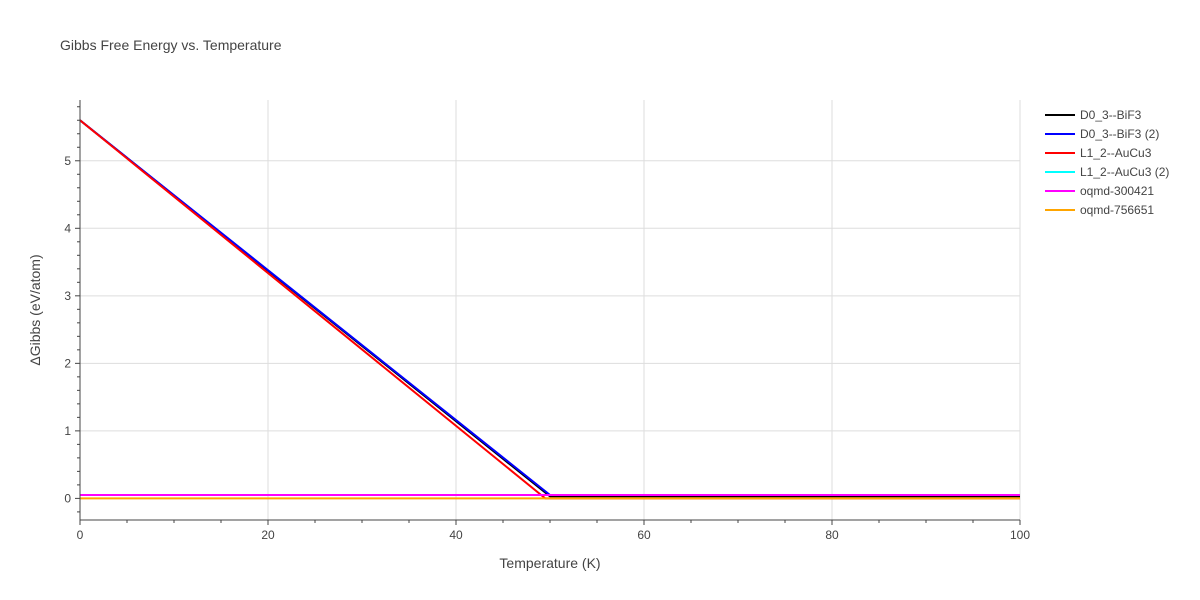 The height and width of the screenshot is (600, 1200). Describe the element at coordinates (456, 535) in the screenshot. I see `x-tick-label: 40` at that location.